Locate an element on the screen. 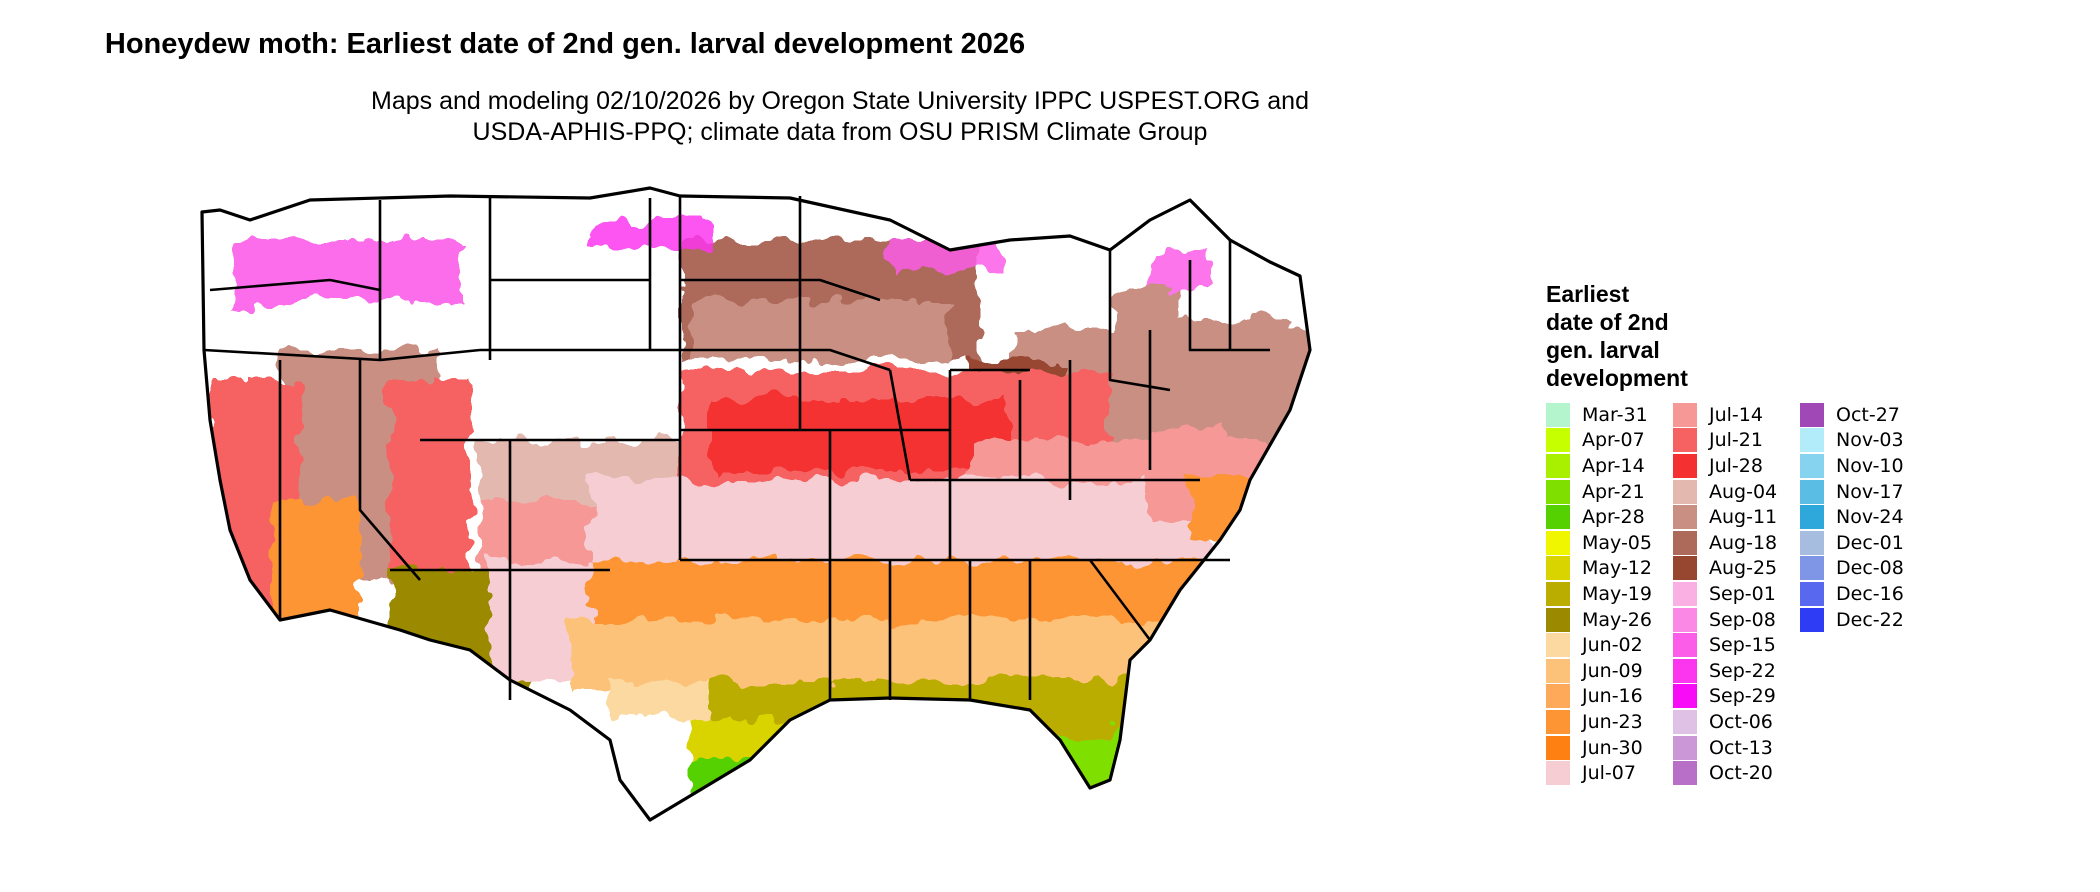  legend-item: Dec-01 is located at coordinates (1863, 543).